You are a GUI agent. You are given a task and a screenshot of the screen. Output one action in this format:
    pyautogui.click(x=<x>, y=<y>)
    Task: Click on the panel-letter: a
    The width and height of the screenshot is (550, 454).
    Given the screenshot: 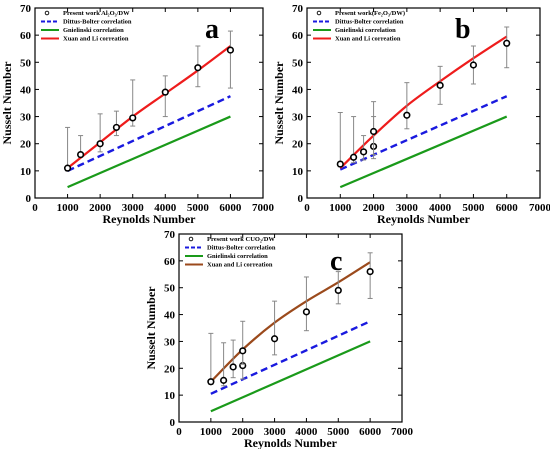 What is the action you would take?
    pyautogui.click(x=212, y=29)
    